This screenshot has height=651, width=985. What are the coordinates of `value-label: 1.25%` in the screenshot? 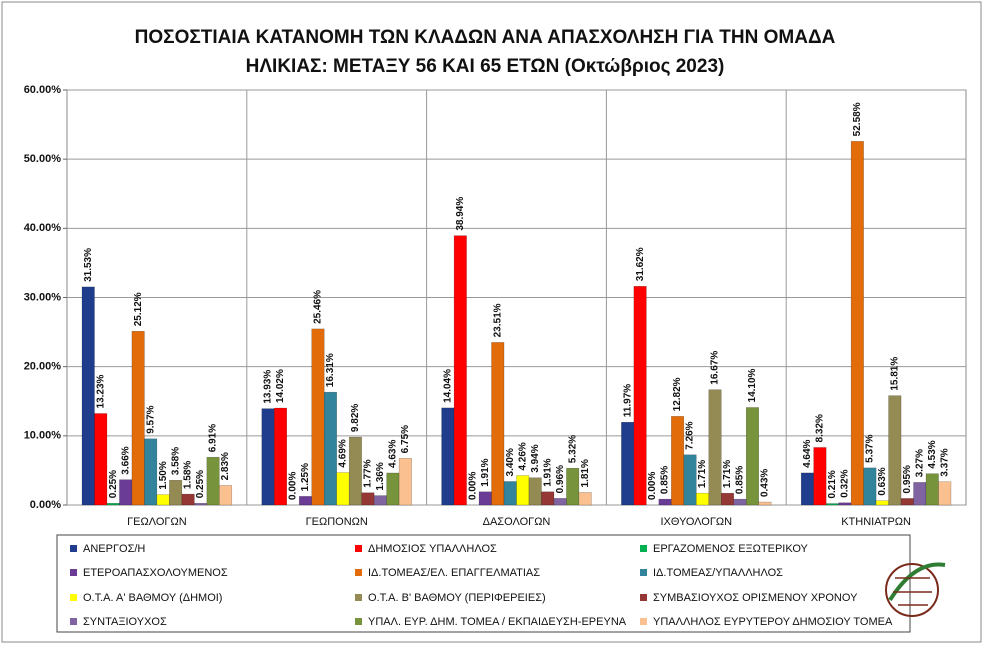 It's located at (305, 477).